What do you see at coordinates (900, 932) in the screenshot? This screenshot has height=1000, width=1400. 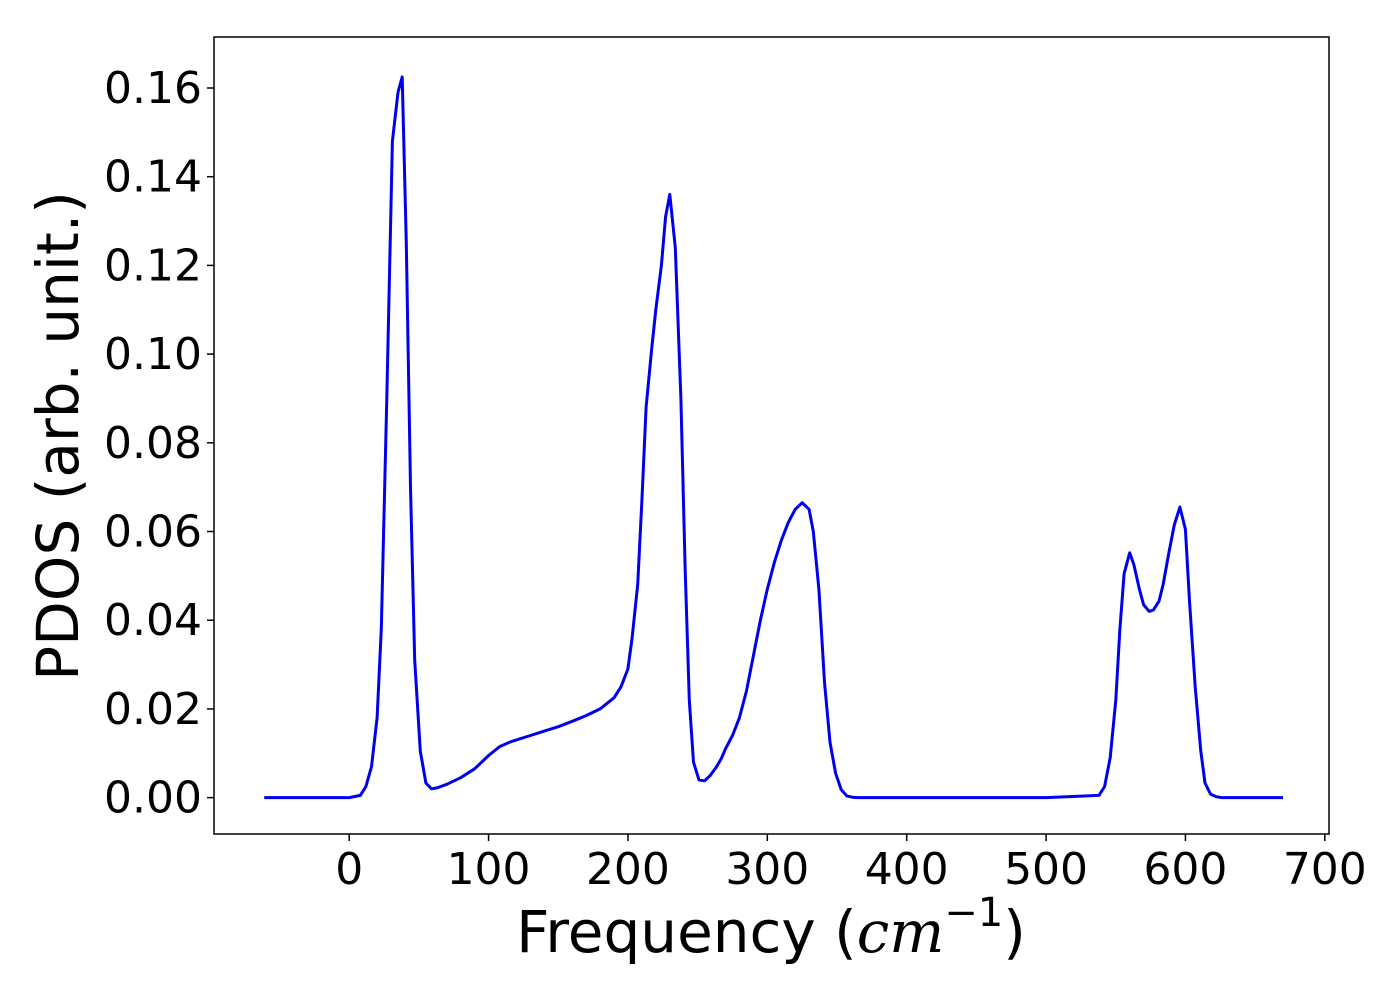 I see `x-axis-title-unit: cm` at bounding box center [900, 932].